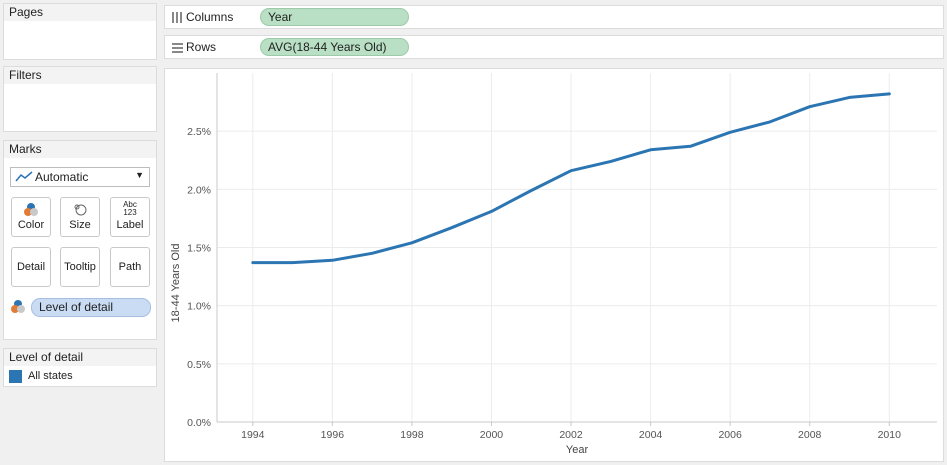 Image resolution: width=947 pixels, height=465 pixels. I want to click on tooltip-button-label: Tooltip, so click(80, 267).